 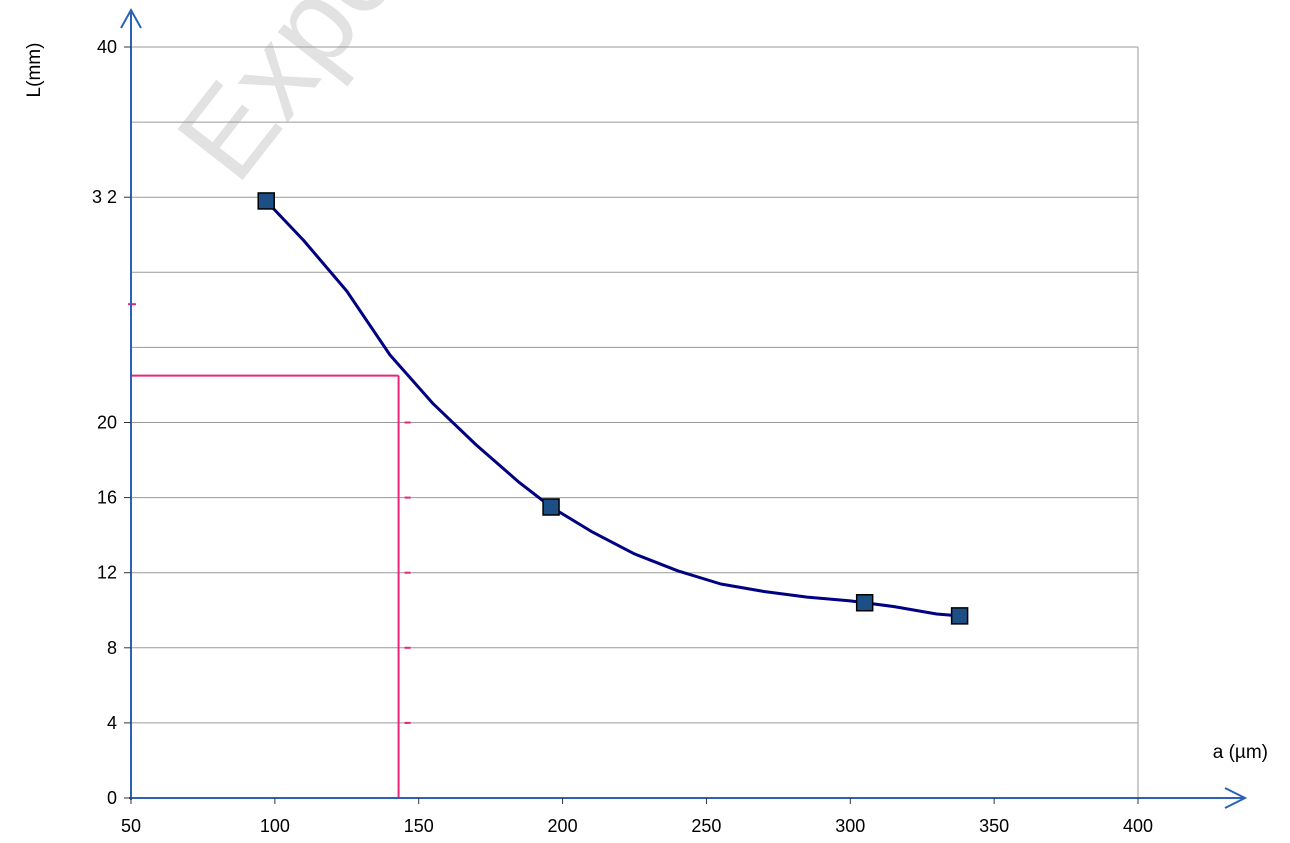 I want to click on x-tick-label: 200, so click(x=563, y=826).